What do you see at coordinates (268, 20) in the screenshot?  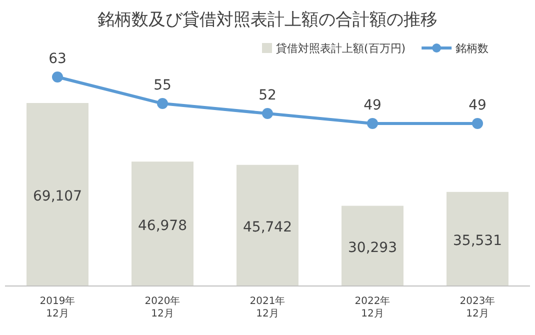 I see `chart-title: 銘柄数及び貸借対照表計上額の合計額の推移` at bounding box center [268, 20].